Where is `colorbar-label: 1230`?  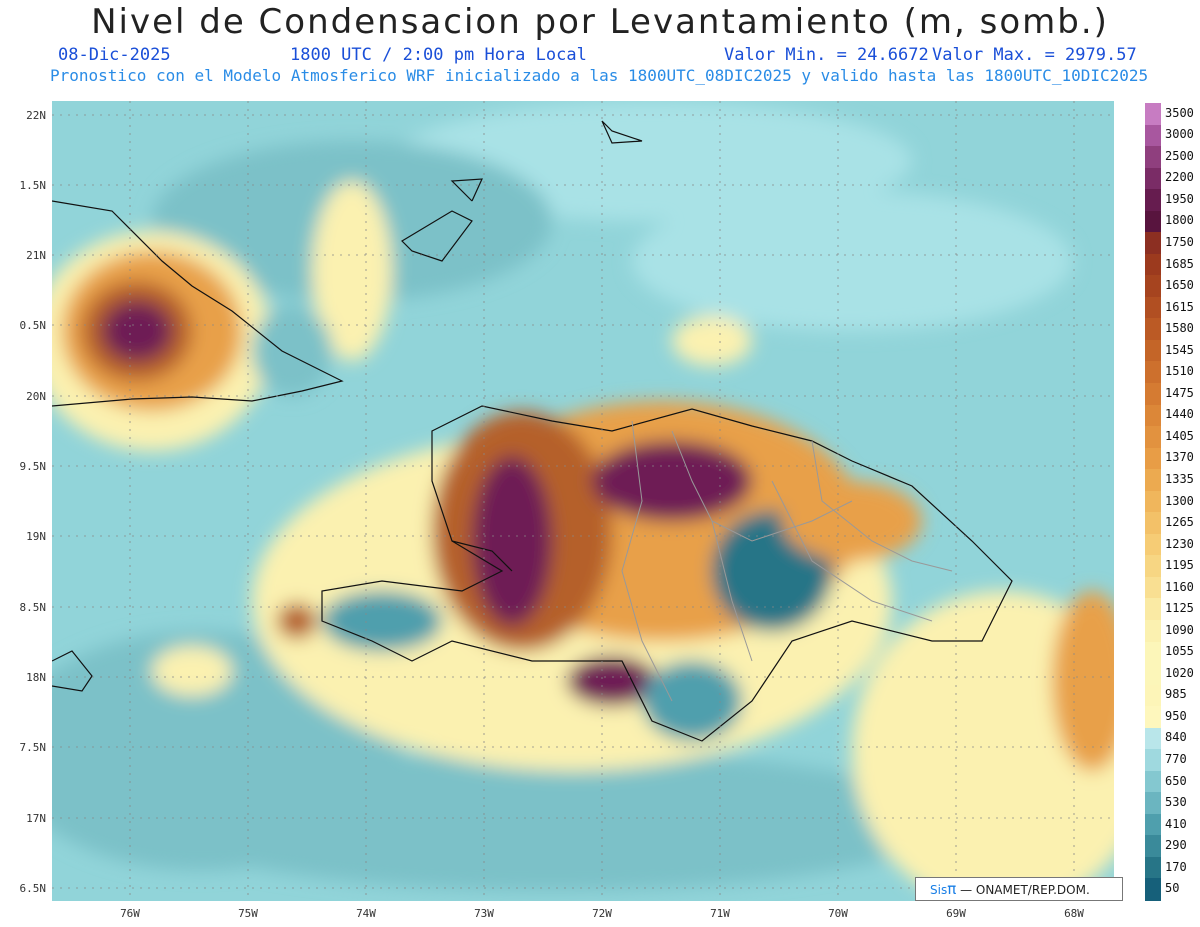 colorbar-label: 1230 is located at coordinates (1179, 543).